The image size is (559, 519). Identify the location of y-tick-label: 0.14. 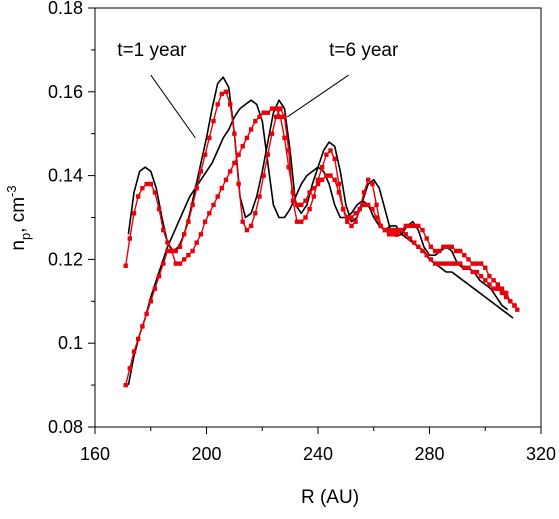
(65, 176).